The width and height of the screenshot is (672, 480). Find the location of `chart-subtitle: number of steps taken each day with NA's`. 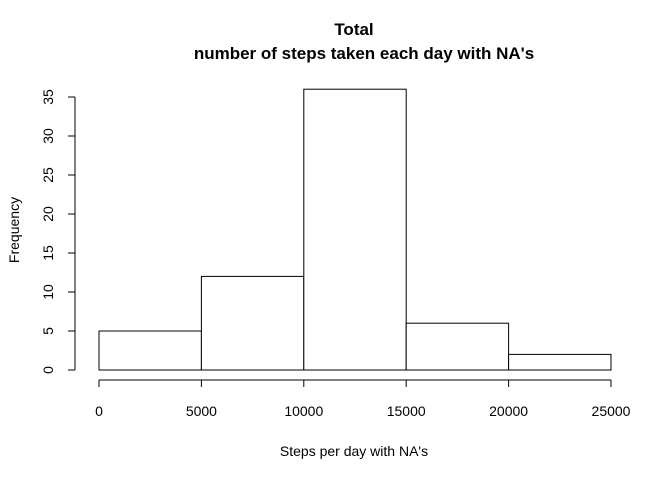

chart-subtitle: number of steps taken each day with NA's is located at coordinates (364, 53).